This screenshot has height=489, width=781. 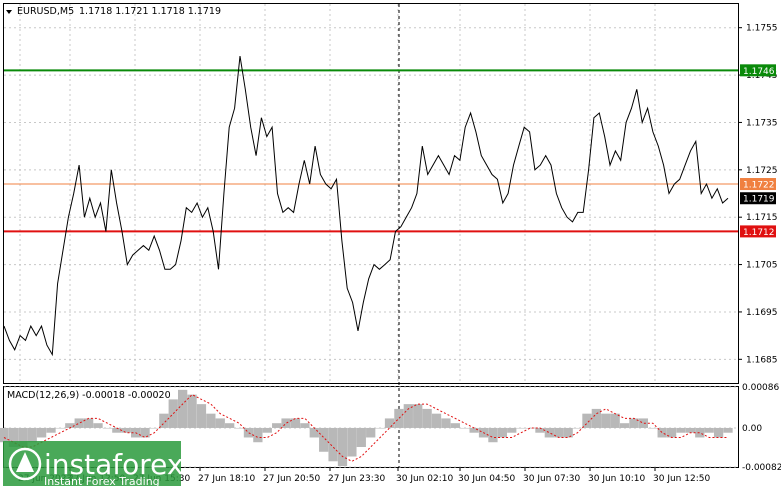 What do you see at coordinates (761, 468) in the screenshot?
I see `macd-tick-label: -0.00082` at bounding box center [761, 468].